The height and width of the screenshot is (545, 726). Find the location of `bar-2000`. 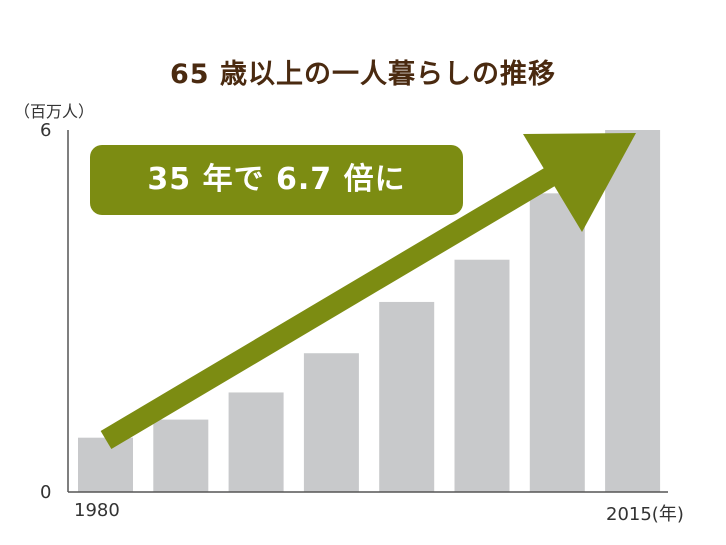

bar-2000 is located at coordinates (407, 396).